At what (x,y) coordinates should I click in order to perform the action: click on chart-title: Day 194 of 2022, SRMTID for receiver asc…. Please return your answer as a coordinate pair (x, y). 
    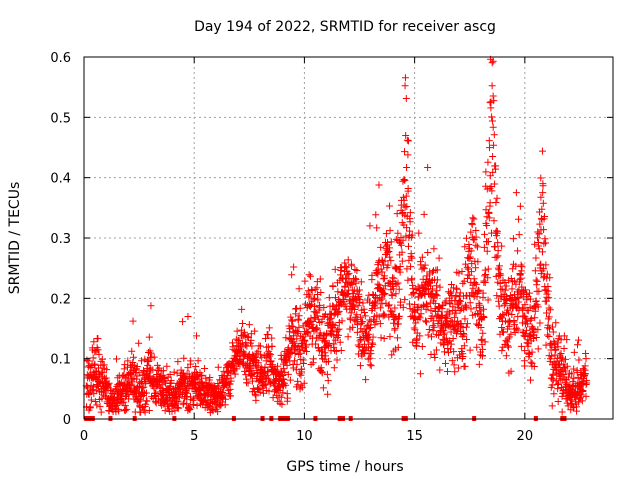
    Looking at the image, I should click on (345, 27).